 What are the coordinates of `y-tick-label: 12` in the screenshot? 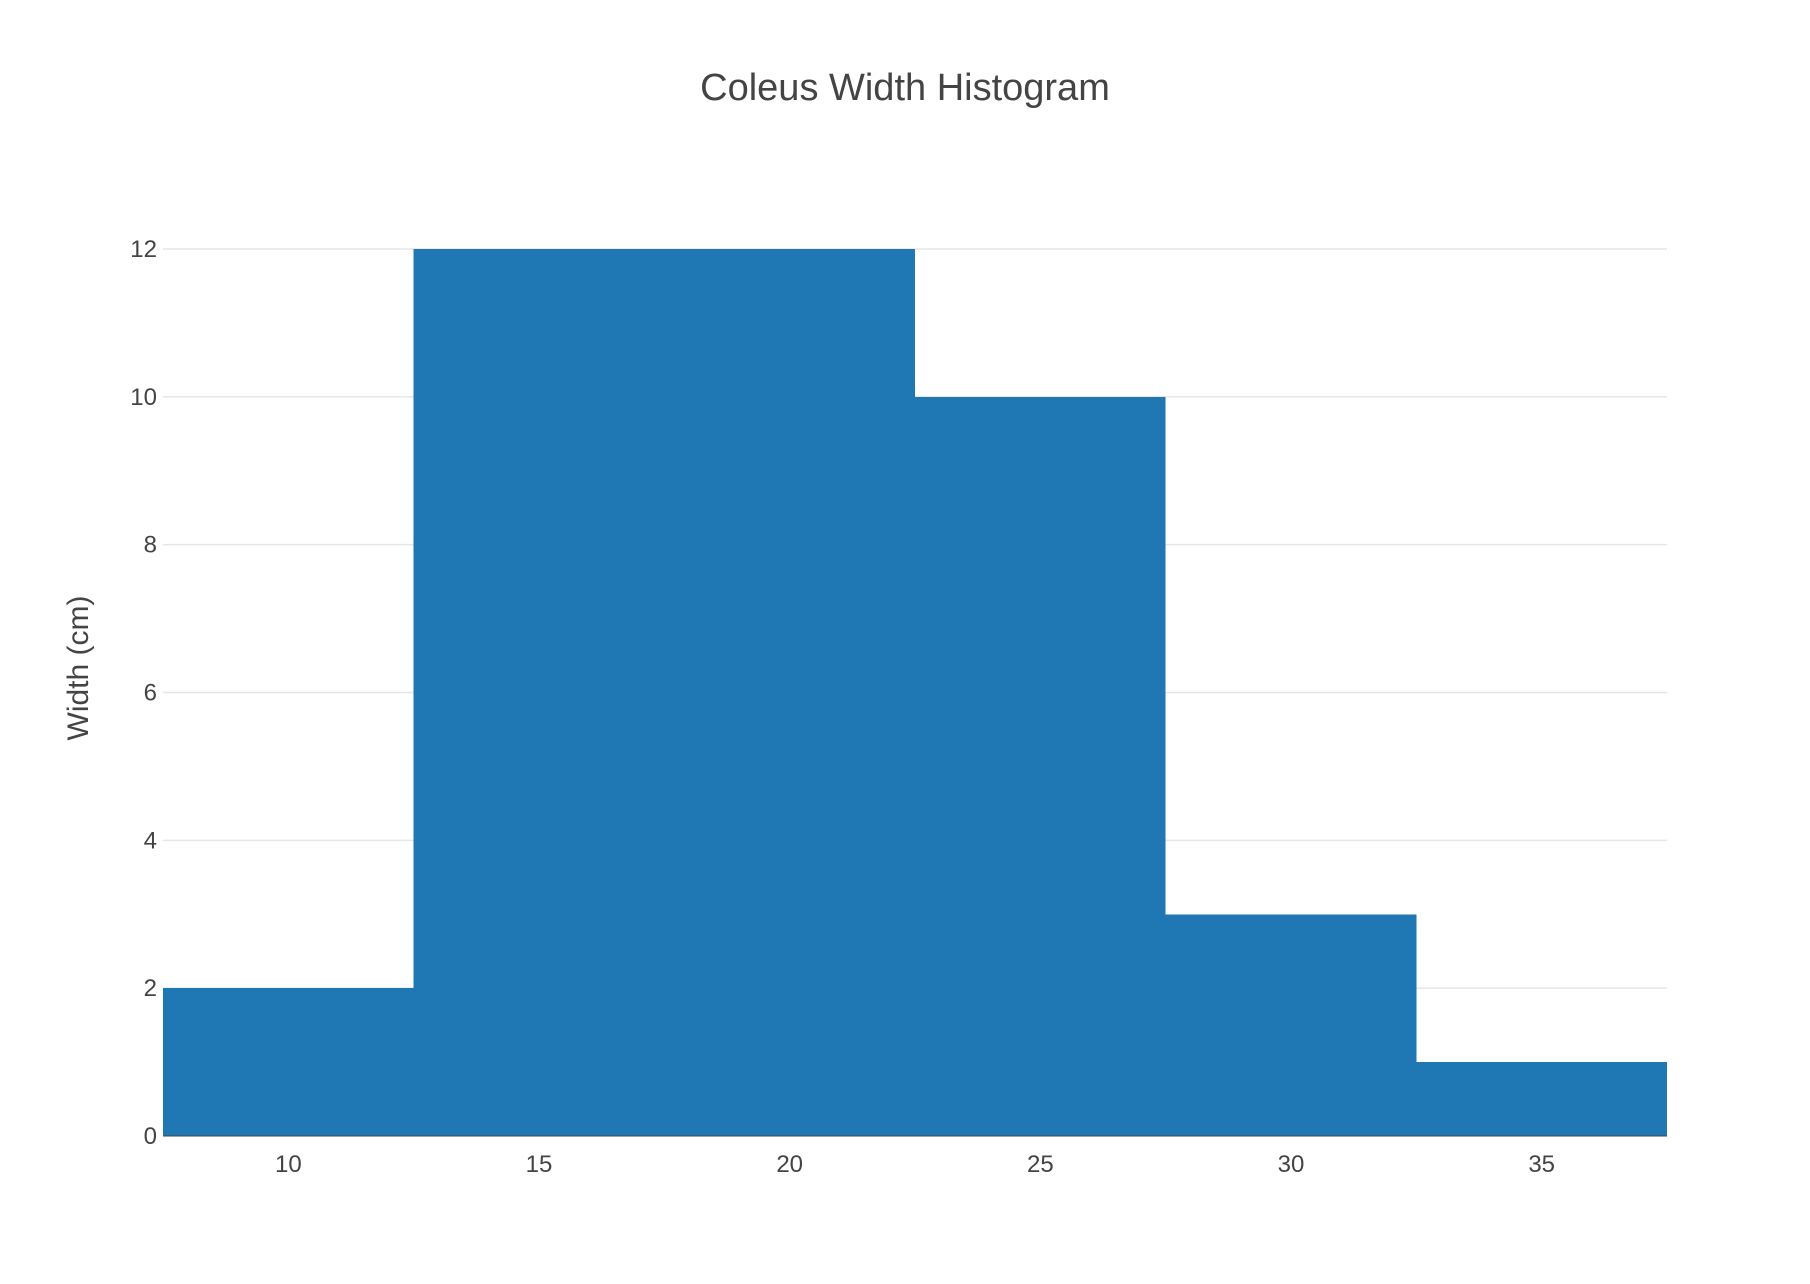 It's located at (143, 249).